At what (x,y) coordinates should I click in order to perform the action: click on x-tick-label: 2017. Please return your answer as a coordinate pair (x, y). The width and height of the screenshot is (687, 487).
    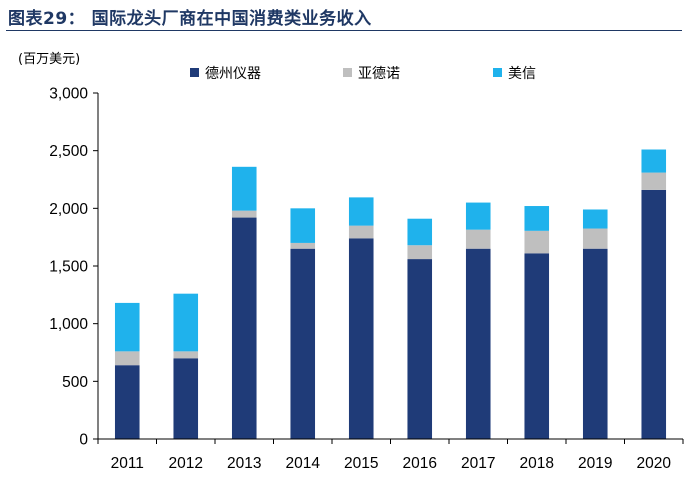
    Looking at the image, I should click on (478, 463).